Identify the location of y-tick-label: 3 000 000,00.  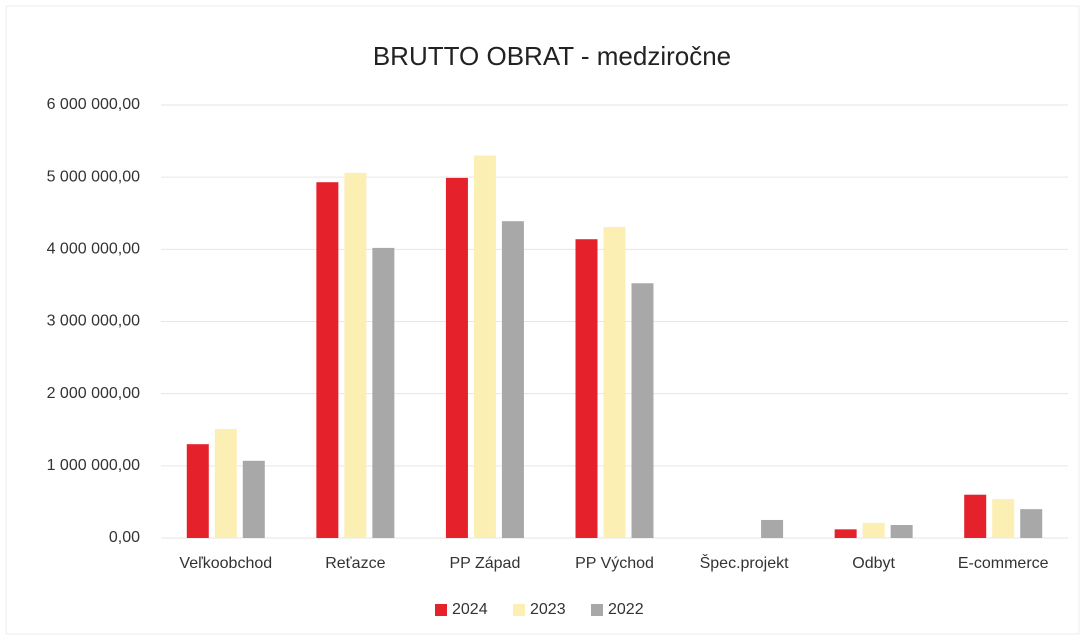
(94, 321).